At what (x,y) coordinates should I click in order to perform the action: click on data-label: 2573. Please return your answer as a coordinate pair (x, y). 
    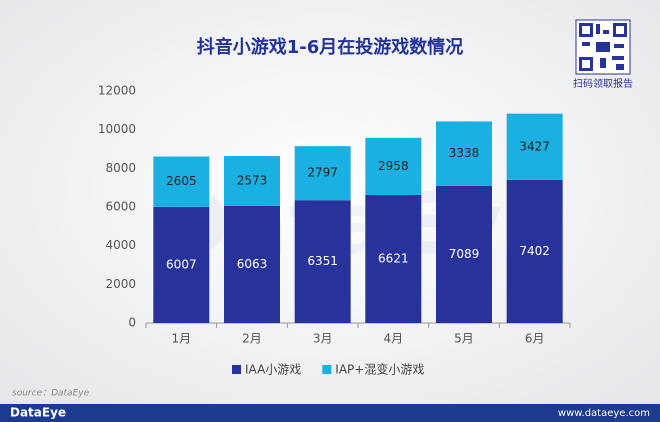
    Looking at the image, I should click on (252, 180).